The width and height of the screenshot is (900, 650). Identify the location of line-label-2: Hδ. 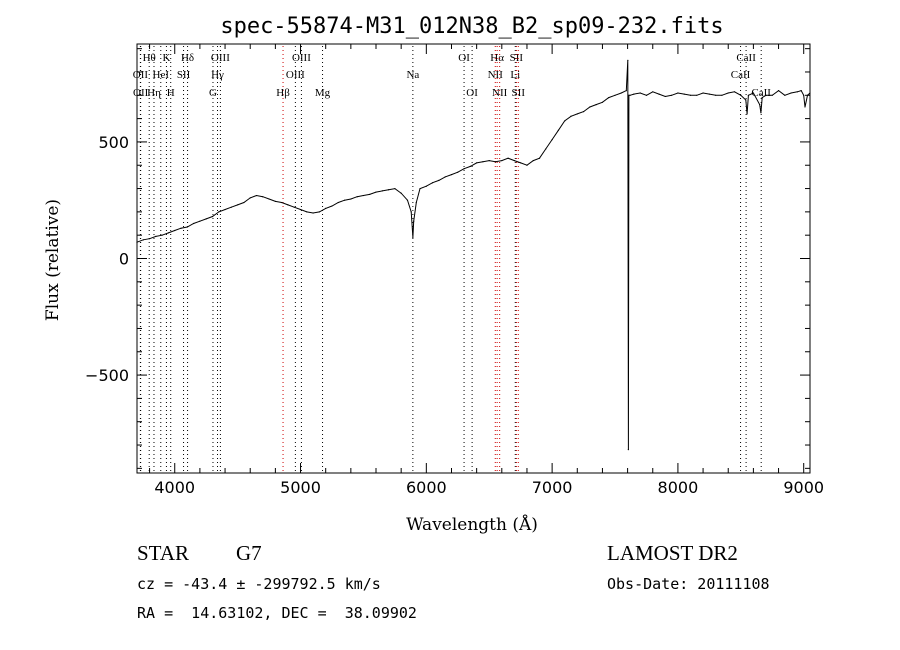
(187, 58).